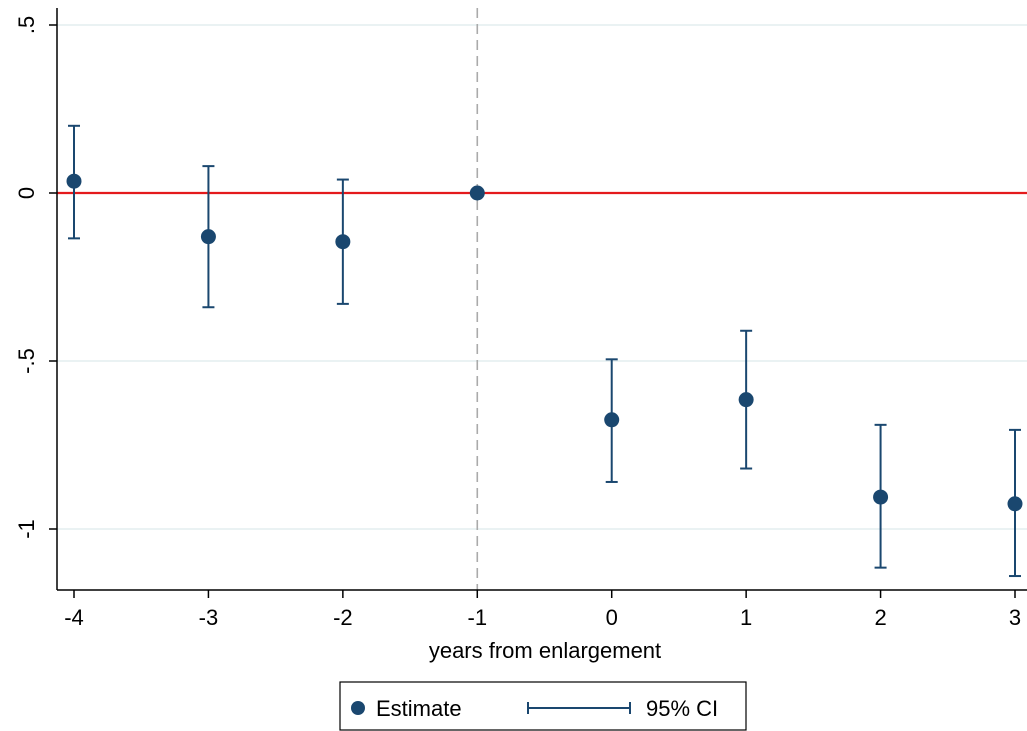 The width and height of the screenshot is (1027, 731). Describe the element at coordinates (26, 25) in the screenshot. I see `y-tick-label-3: .5` at that location.